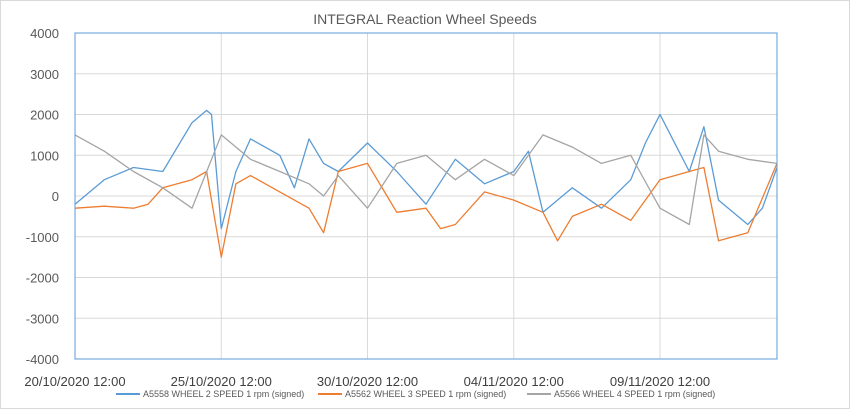 The image size is (850, 409). What do you see at coordinates (660, 381) in the screenshot?
I see `x-tick-label: 09/11/2020 12:00` at bounding box center [660, 381].